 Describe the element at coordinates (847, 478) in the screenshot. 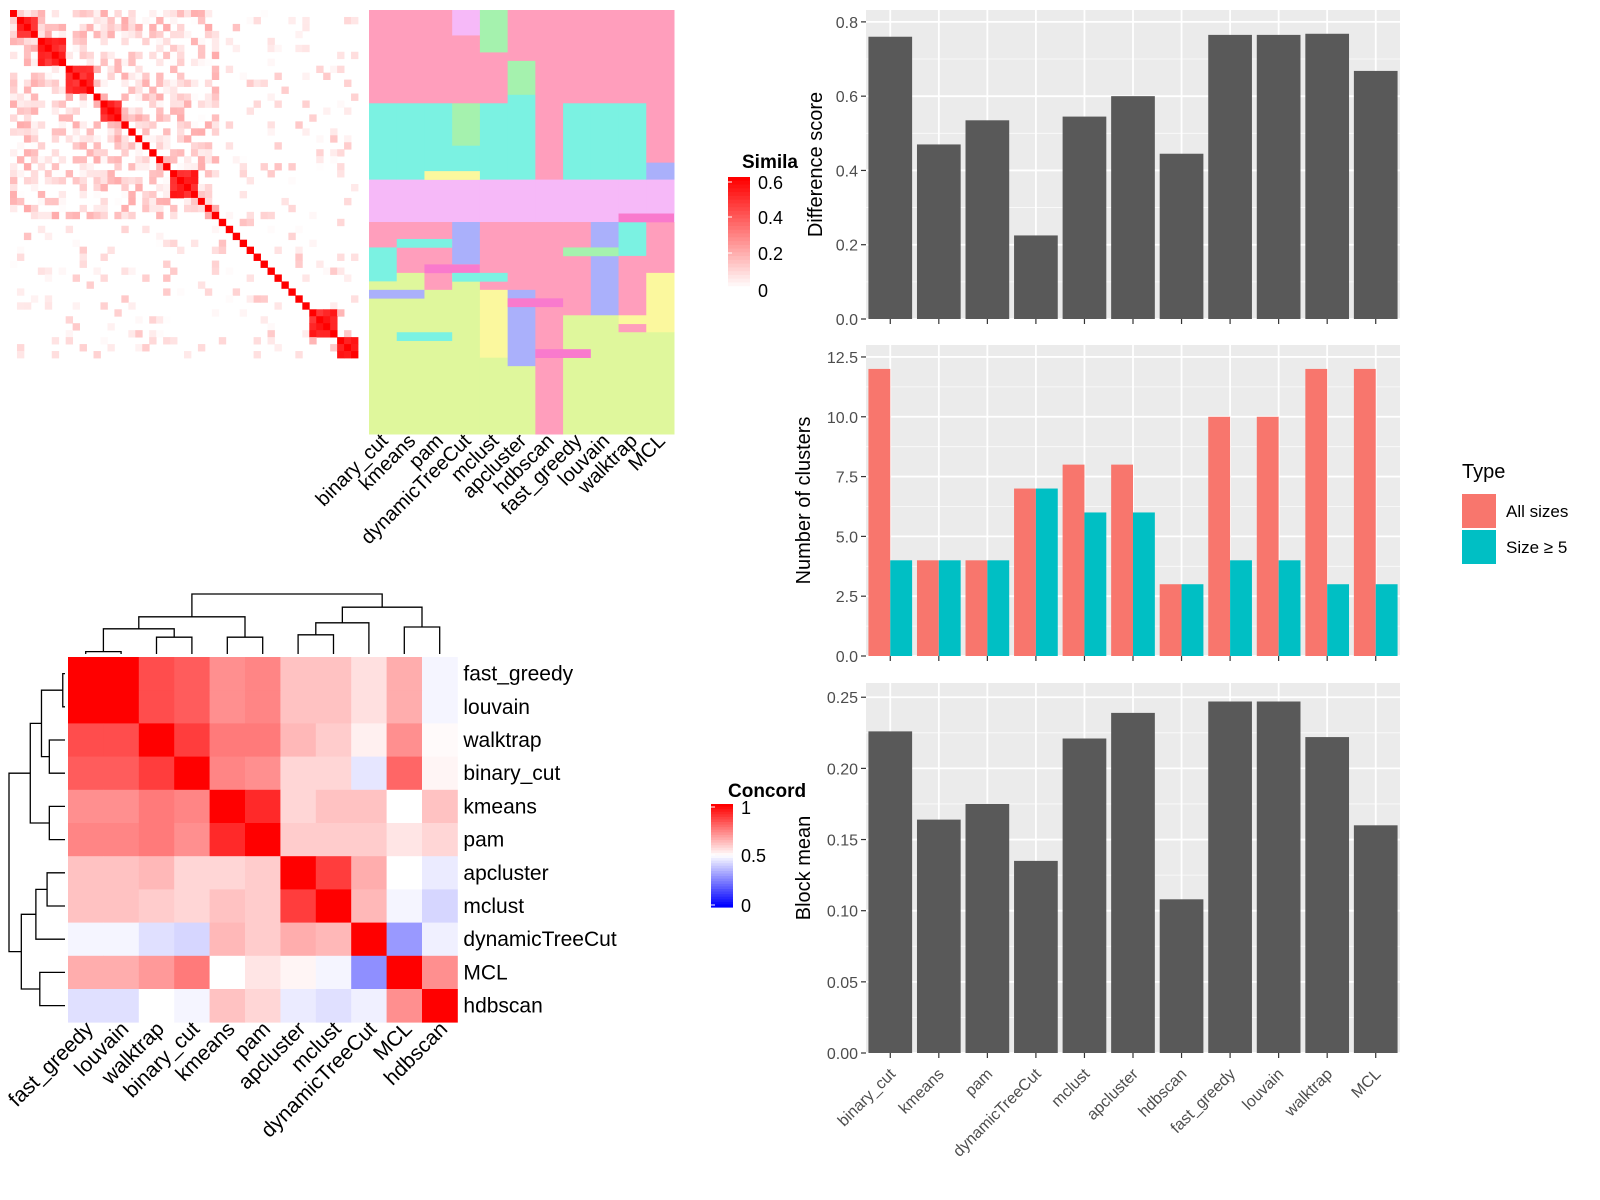

I see `y-tick-label: 7.5` at that location.